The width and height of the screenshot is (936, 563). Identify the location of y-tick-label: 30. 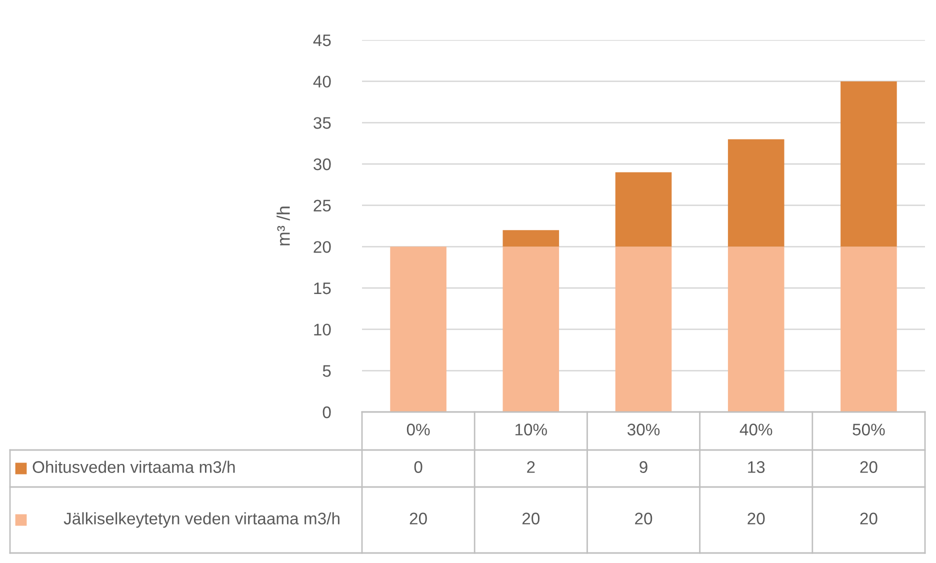
(322, 164).